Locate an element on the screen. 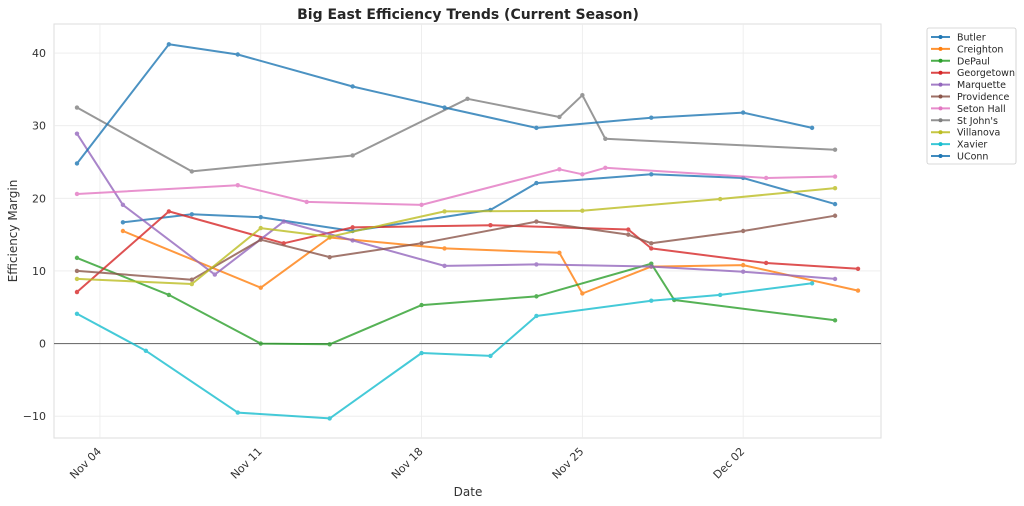  legend-label: Xavier is located at coordinates (972, 145).